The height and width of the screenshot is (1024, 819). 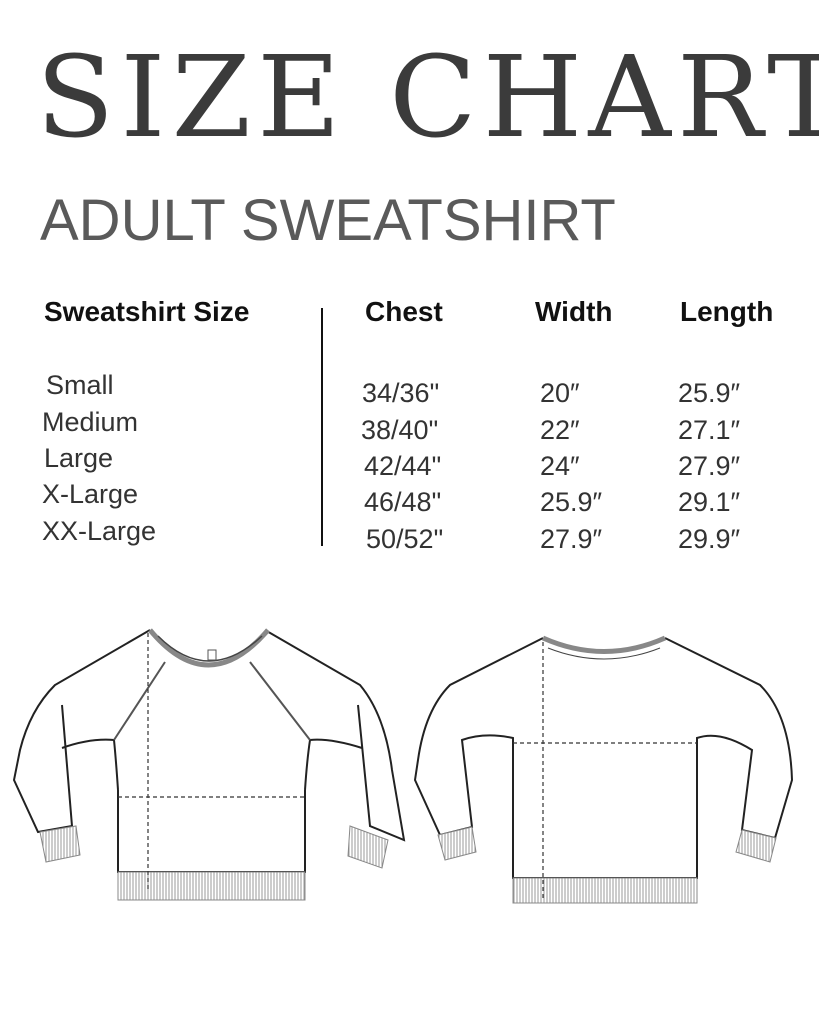 I want to click on cell-size: Medium, so click(x=90, y=422).